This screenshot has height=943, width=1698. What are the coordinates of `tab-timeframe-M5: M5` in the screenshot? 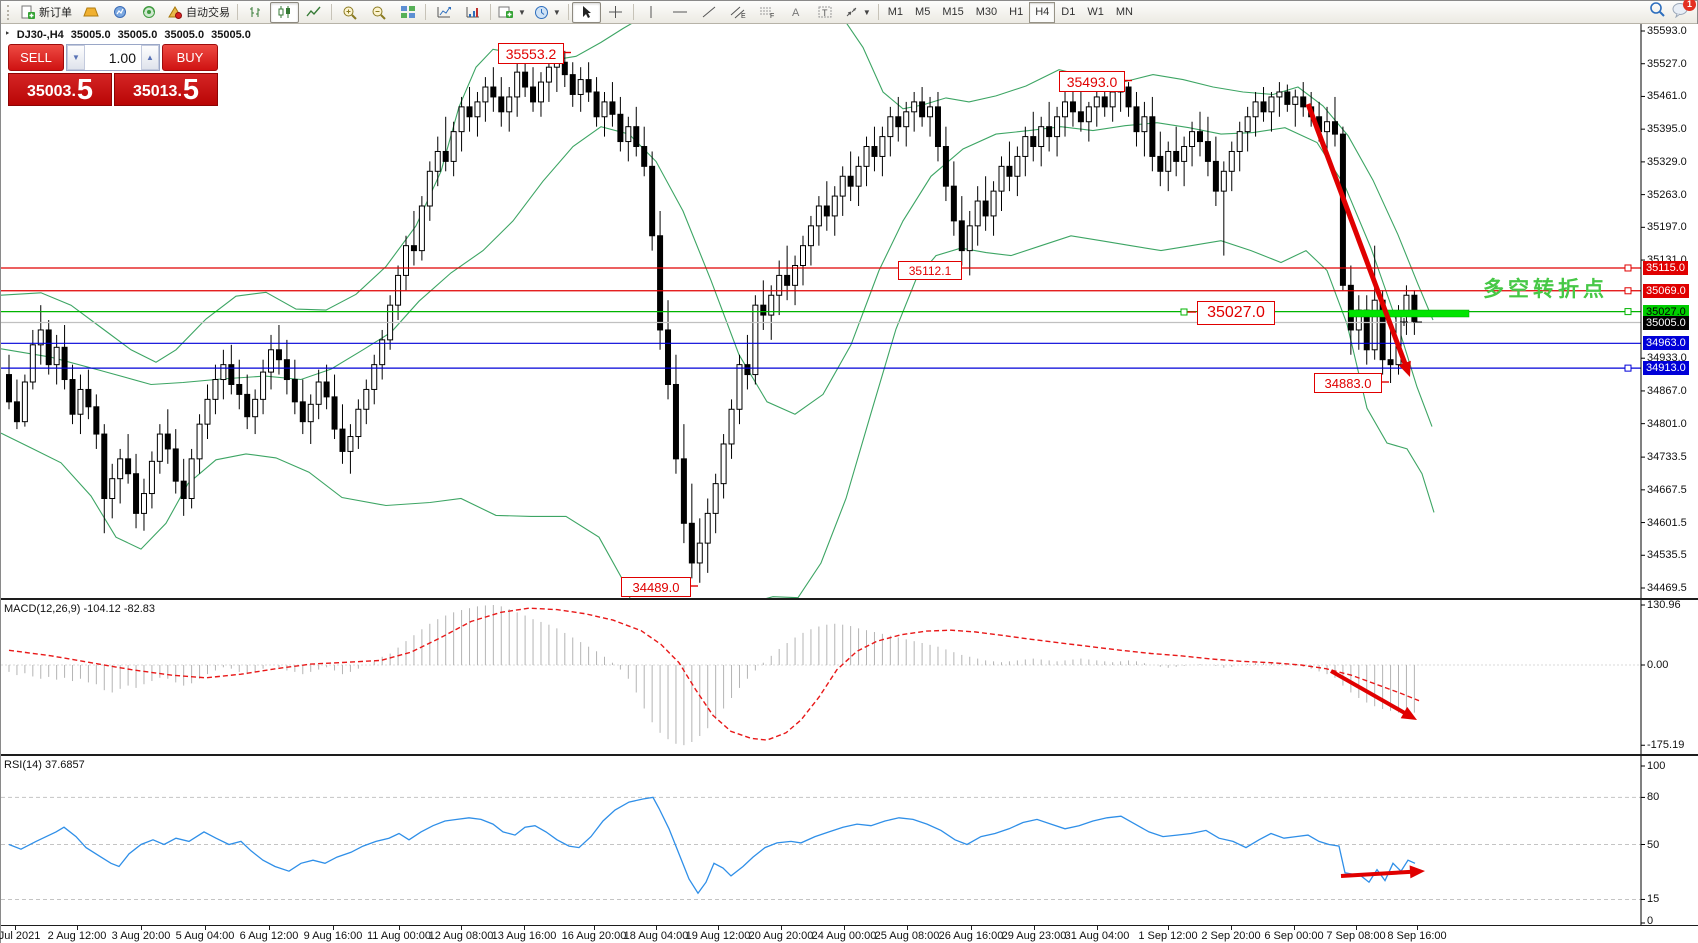 It's located at (923, 12).